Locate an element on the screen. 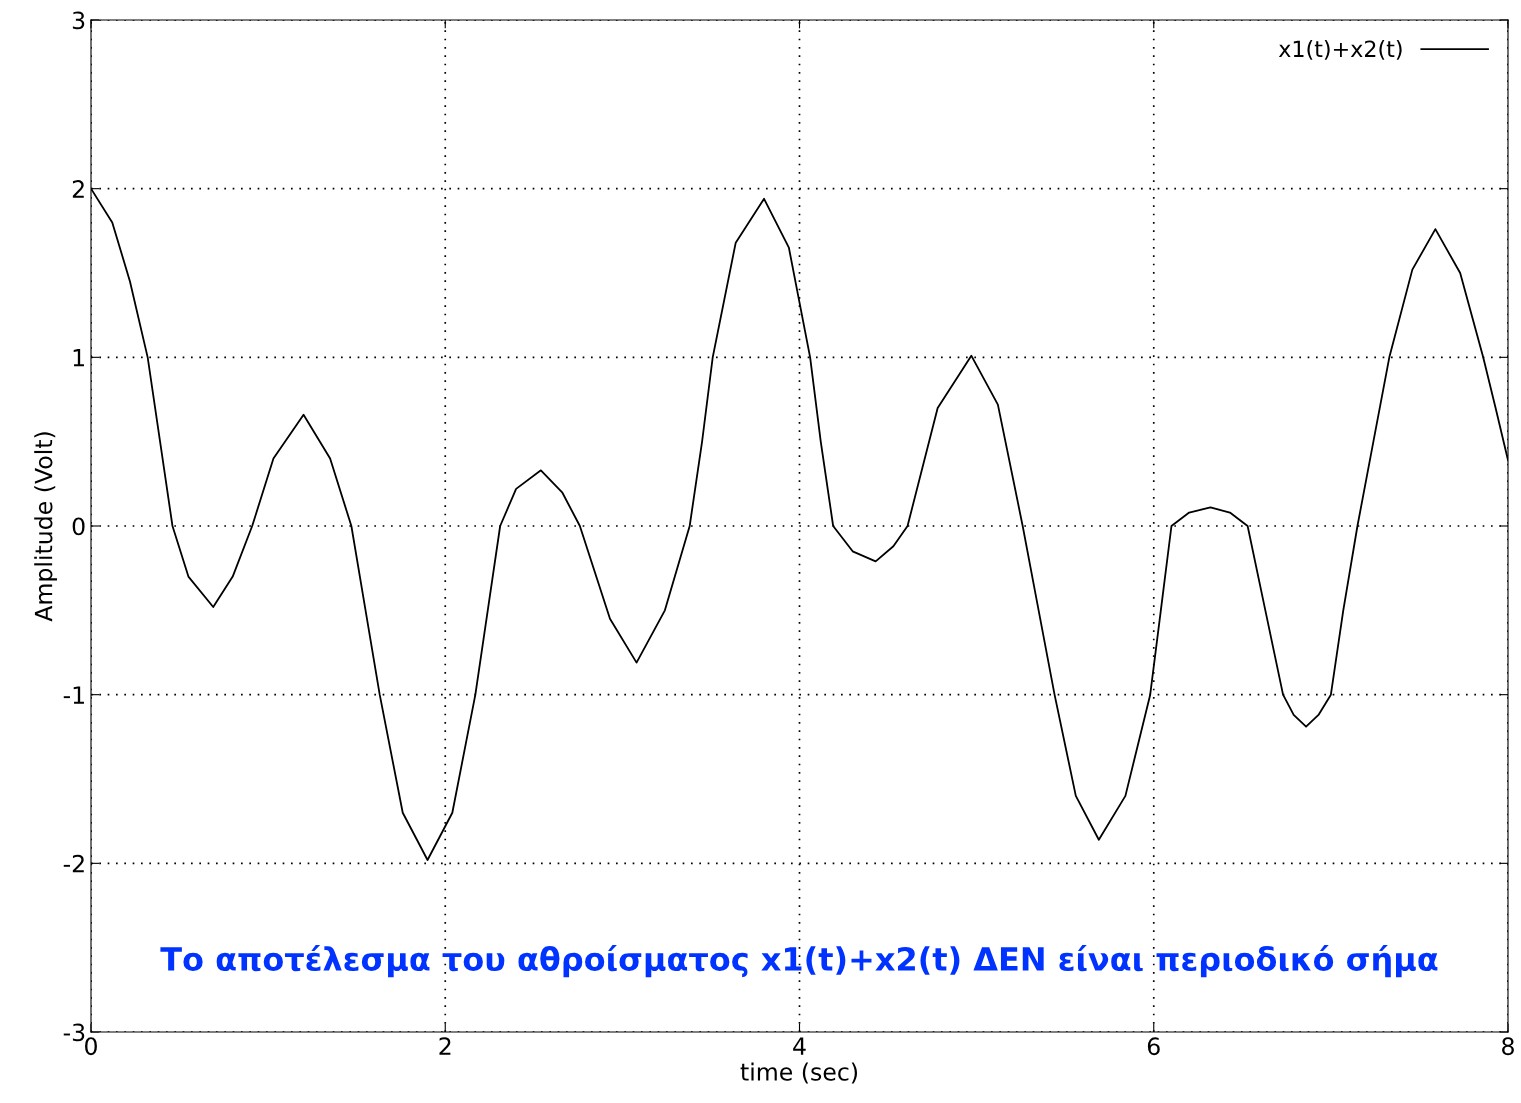  x-tick-label: 2 is located at coordinates (445, 1046).